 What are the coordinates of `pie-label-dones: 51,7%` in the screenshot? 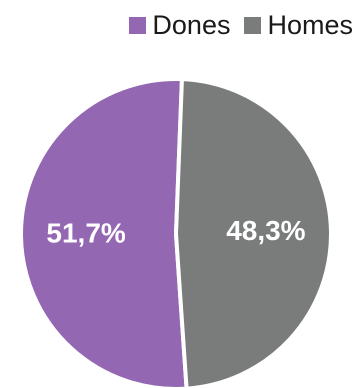 It's located at (85, 233).